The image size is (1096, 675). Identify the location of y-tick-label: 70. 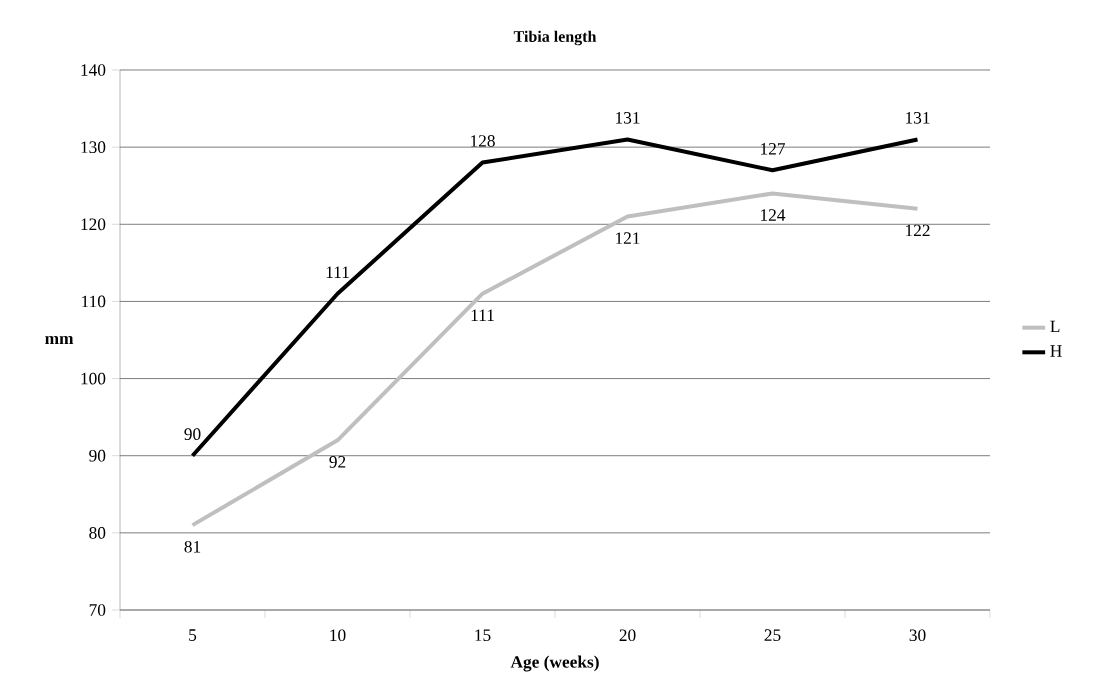
(97, 610).